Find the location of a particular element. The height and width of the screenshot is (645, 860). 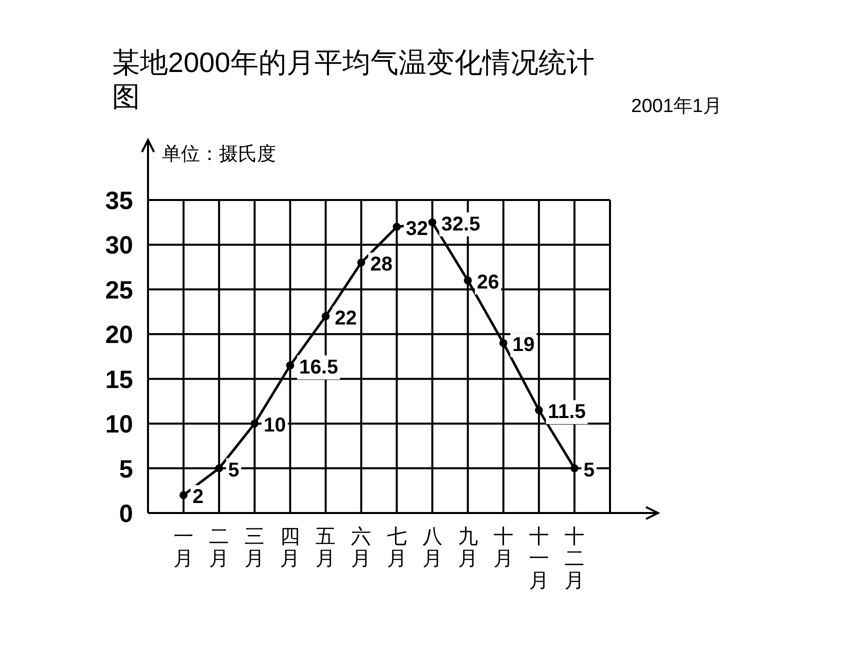

x-tick-label: 七月 is located at coordinates (396, 548).